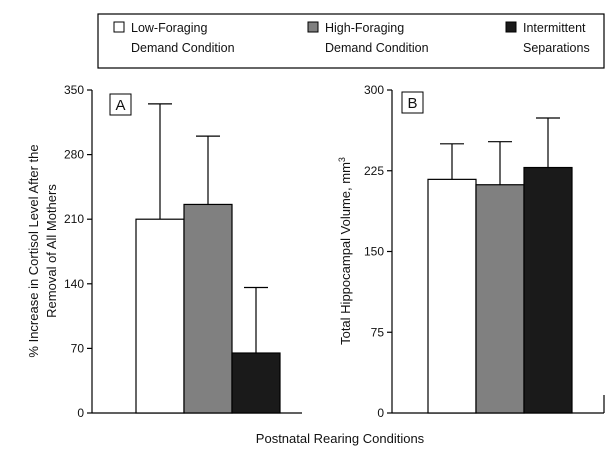  Describe the element at coordinates (74, 155) in the screenshot. I see `panel-a-ytick-label: 280` at that location.